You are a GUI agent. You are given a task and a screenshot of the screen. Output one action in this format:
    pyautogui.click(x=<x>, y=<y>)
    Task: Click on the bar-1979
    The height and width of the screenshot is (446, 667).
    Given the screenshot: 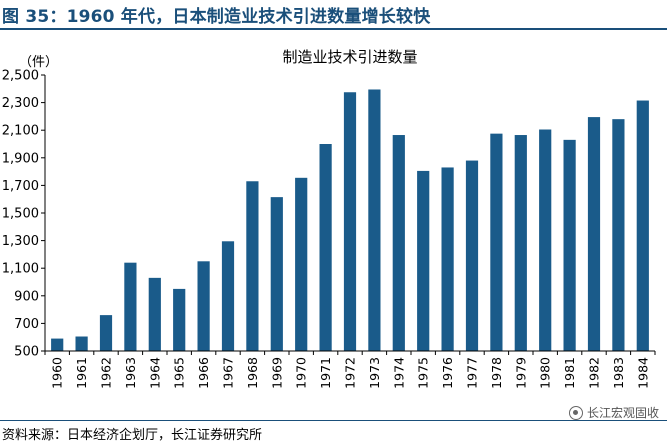 What is the action you would take?
    pyautogui.click(x=520, y=243)
    